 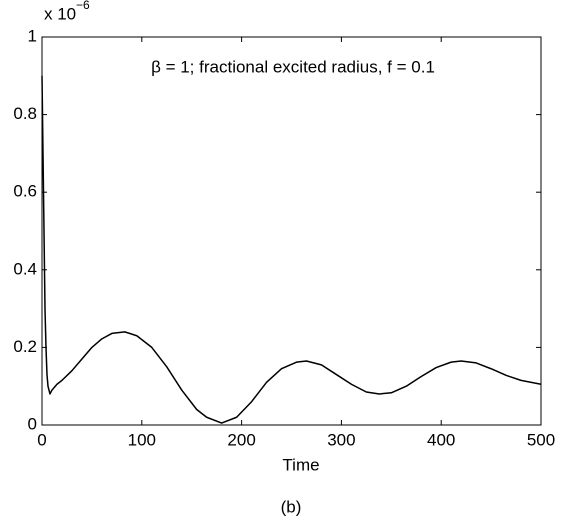 I want to click on y-tick-label: 0.4, so click(x=25, y=268).